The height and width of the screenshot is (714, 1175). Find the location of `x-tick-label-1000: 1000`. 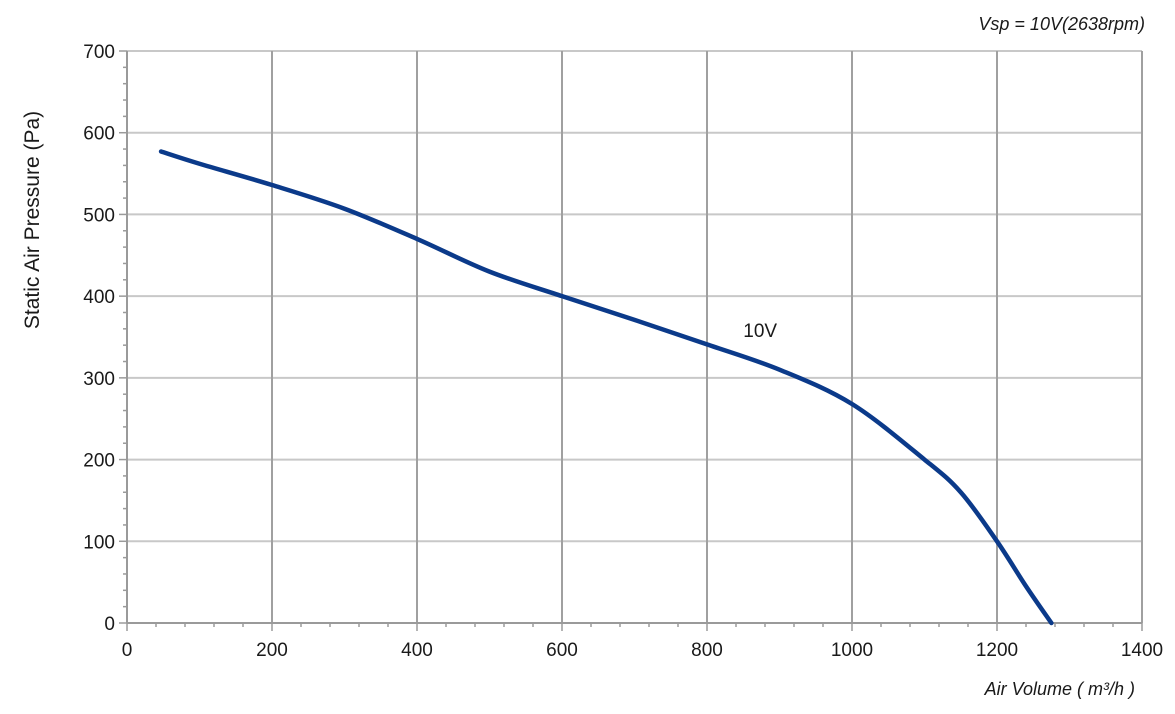

x-tick-label-1000: 1000 is located at coordinates (852, 650).